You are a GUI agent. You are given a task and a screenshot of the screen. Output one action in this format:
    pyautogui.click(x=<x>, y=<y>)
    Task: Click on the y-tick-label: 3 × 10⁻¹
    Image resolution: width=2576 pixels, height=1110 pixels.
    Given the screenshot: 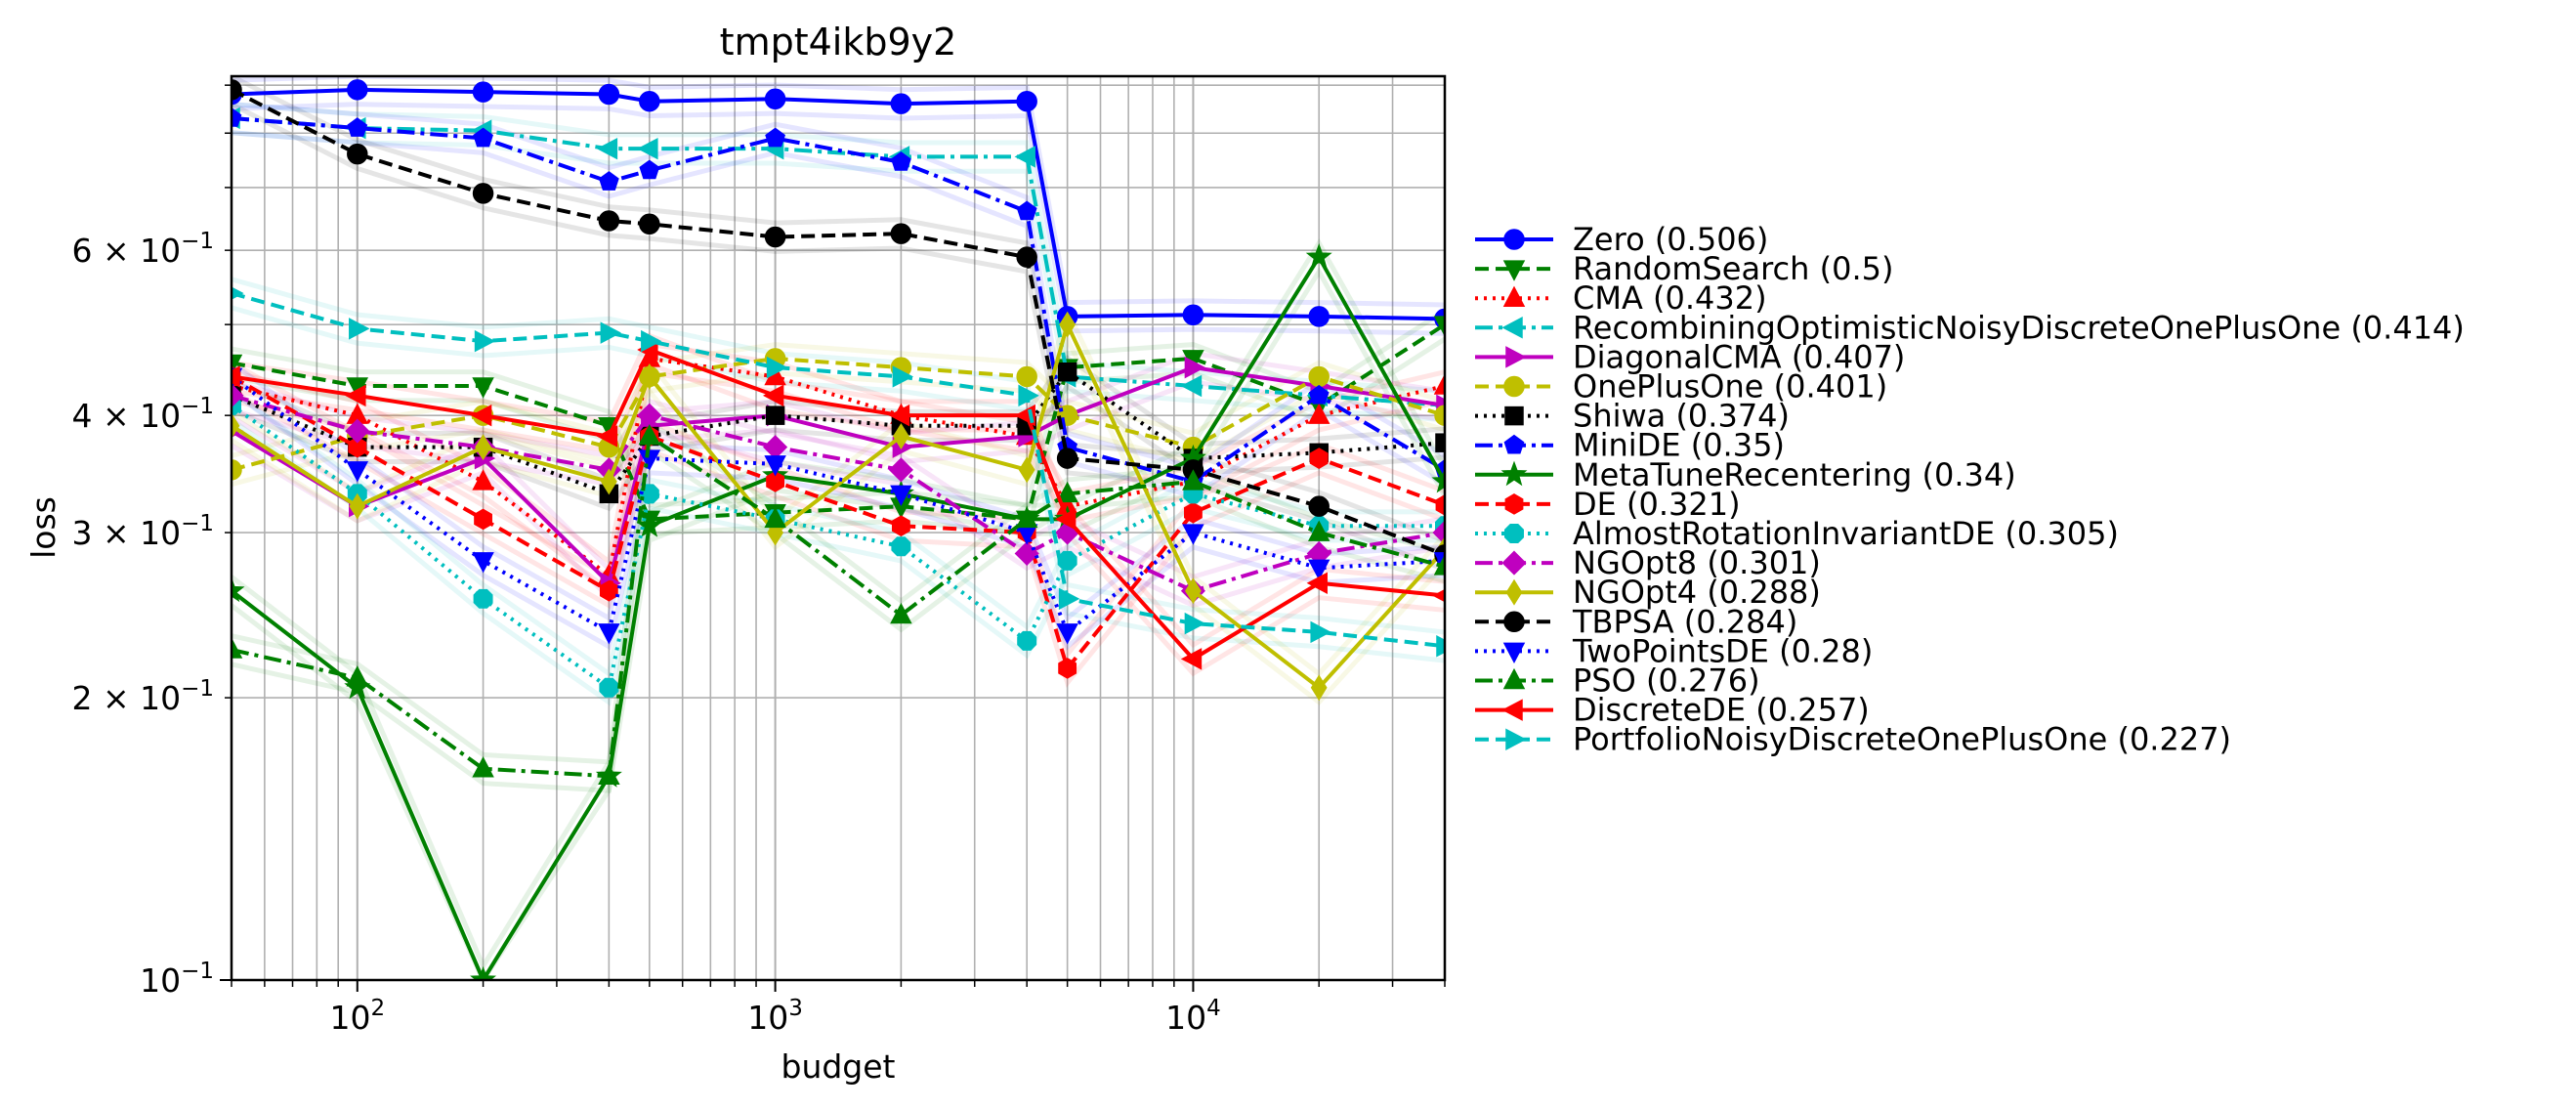 What is the action you would take?
    pyautogui.click(x=142, y=531)
    